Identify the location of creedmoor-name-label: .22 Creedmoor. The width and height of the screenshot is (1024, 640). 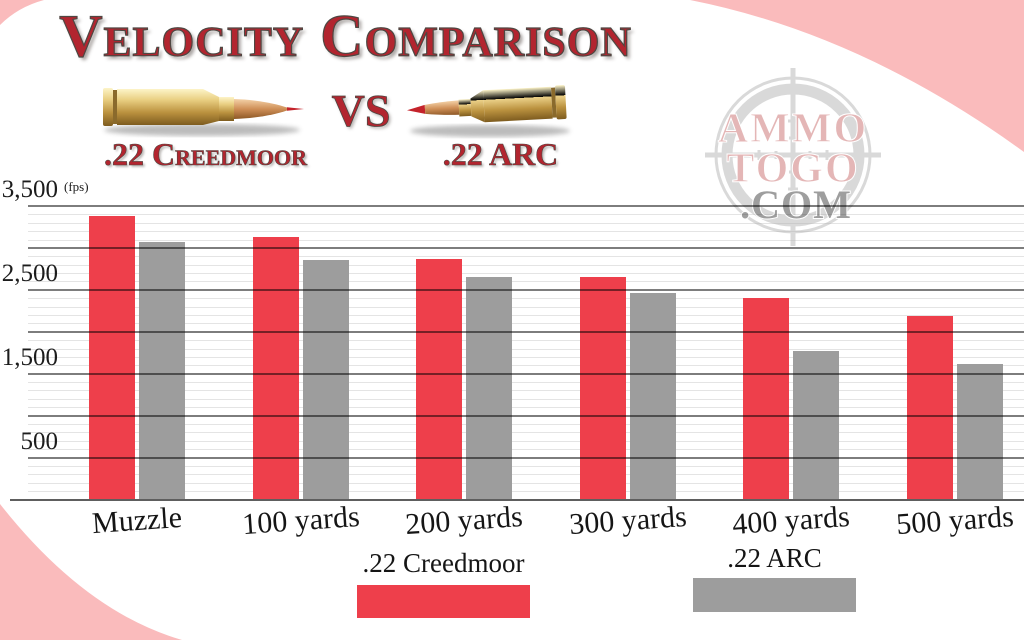
(205, 154).